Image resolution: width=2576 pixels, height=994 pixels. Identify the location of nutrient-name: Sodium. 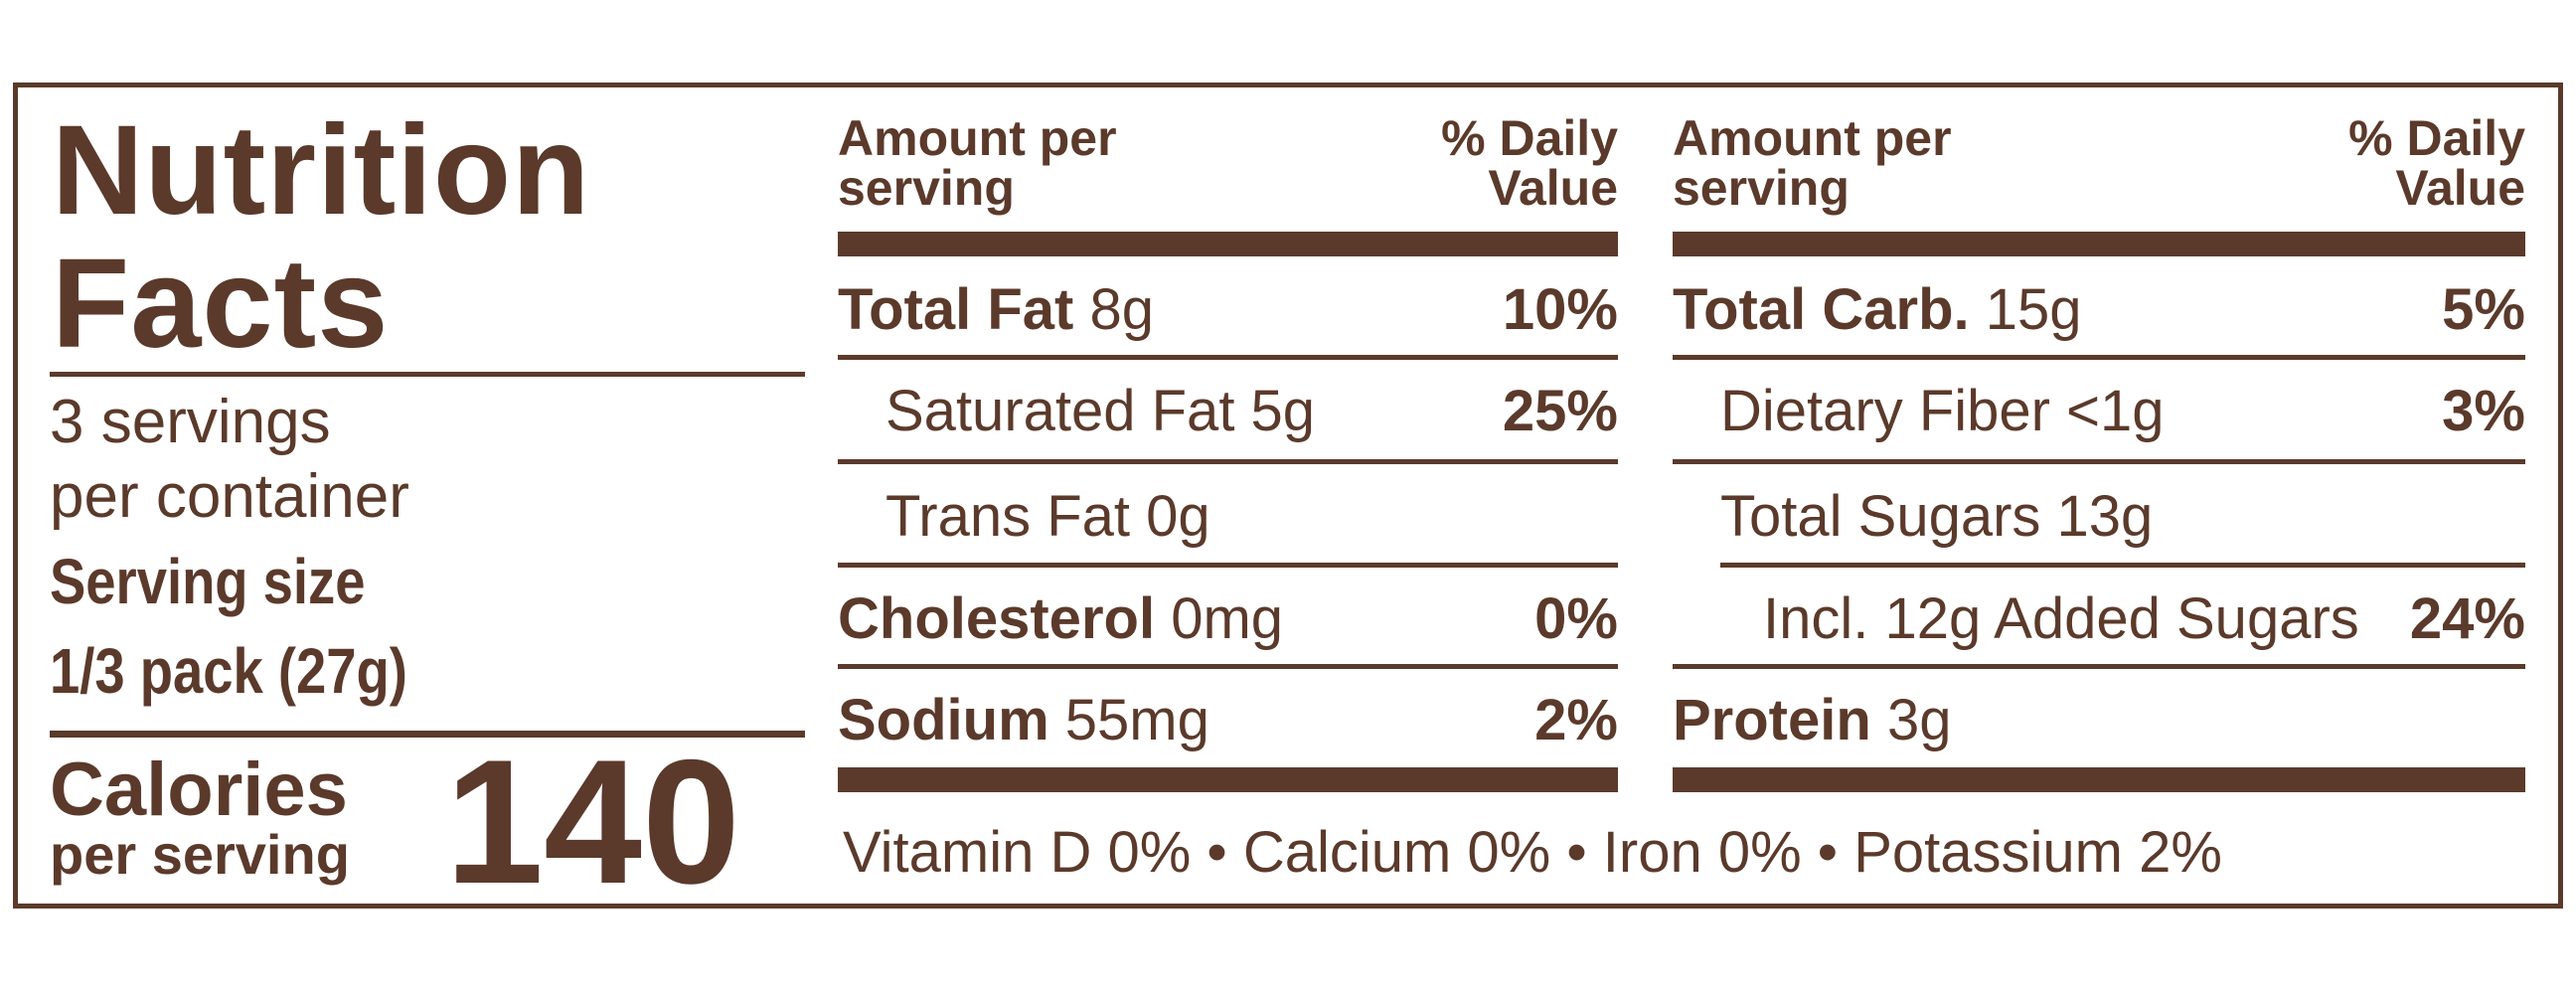
(943, 719).